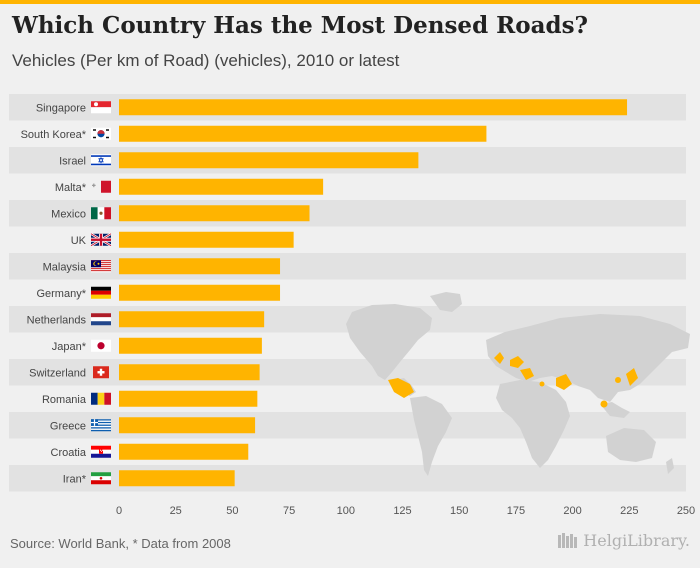 Image resolution: width=700 pixels, height=568 pixels. Describe the element at coordinates (300, 25) in the screenshot. I see `chart-title: Which Country Has the Most Densed Roads?` at that location.